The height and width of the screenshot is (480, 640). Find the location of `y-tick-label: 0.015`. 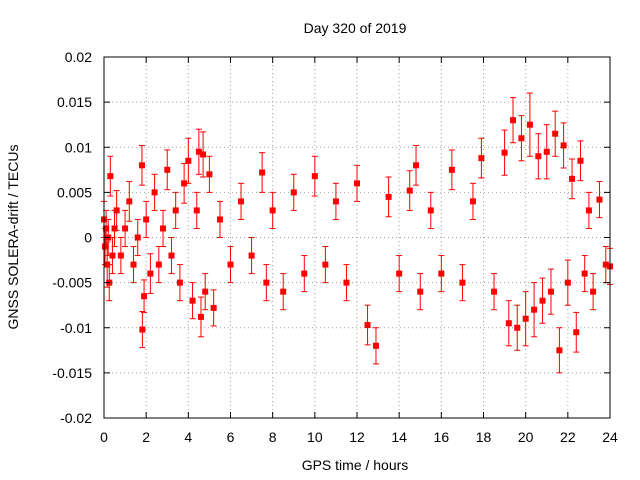

y-tick-label: 0.015 is located at coordinates (74, 102).